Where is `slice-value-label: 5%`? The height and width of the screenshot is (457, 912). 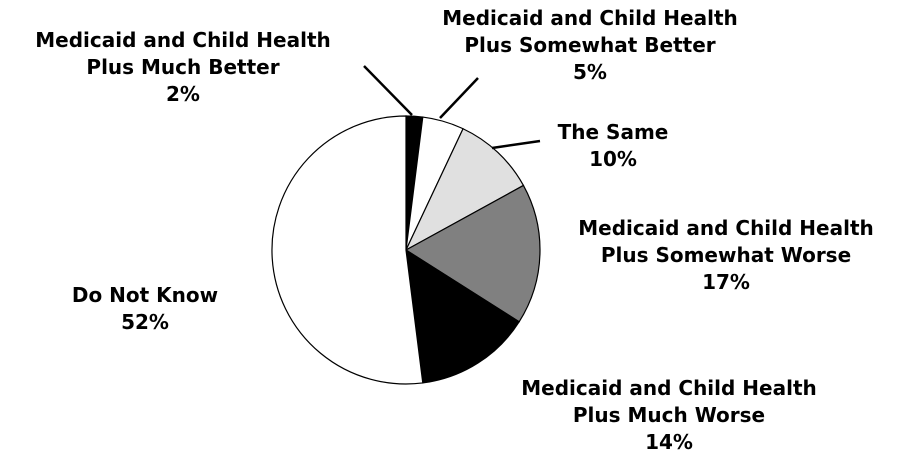 slice-value-label: 5% is located at coordinates (590, 72).